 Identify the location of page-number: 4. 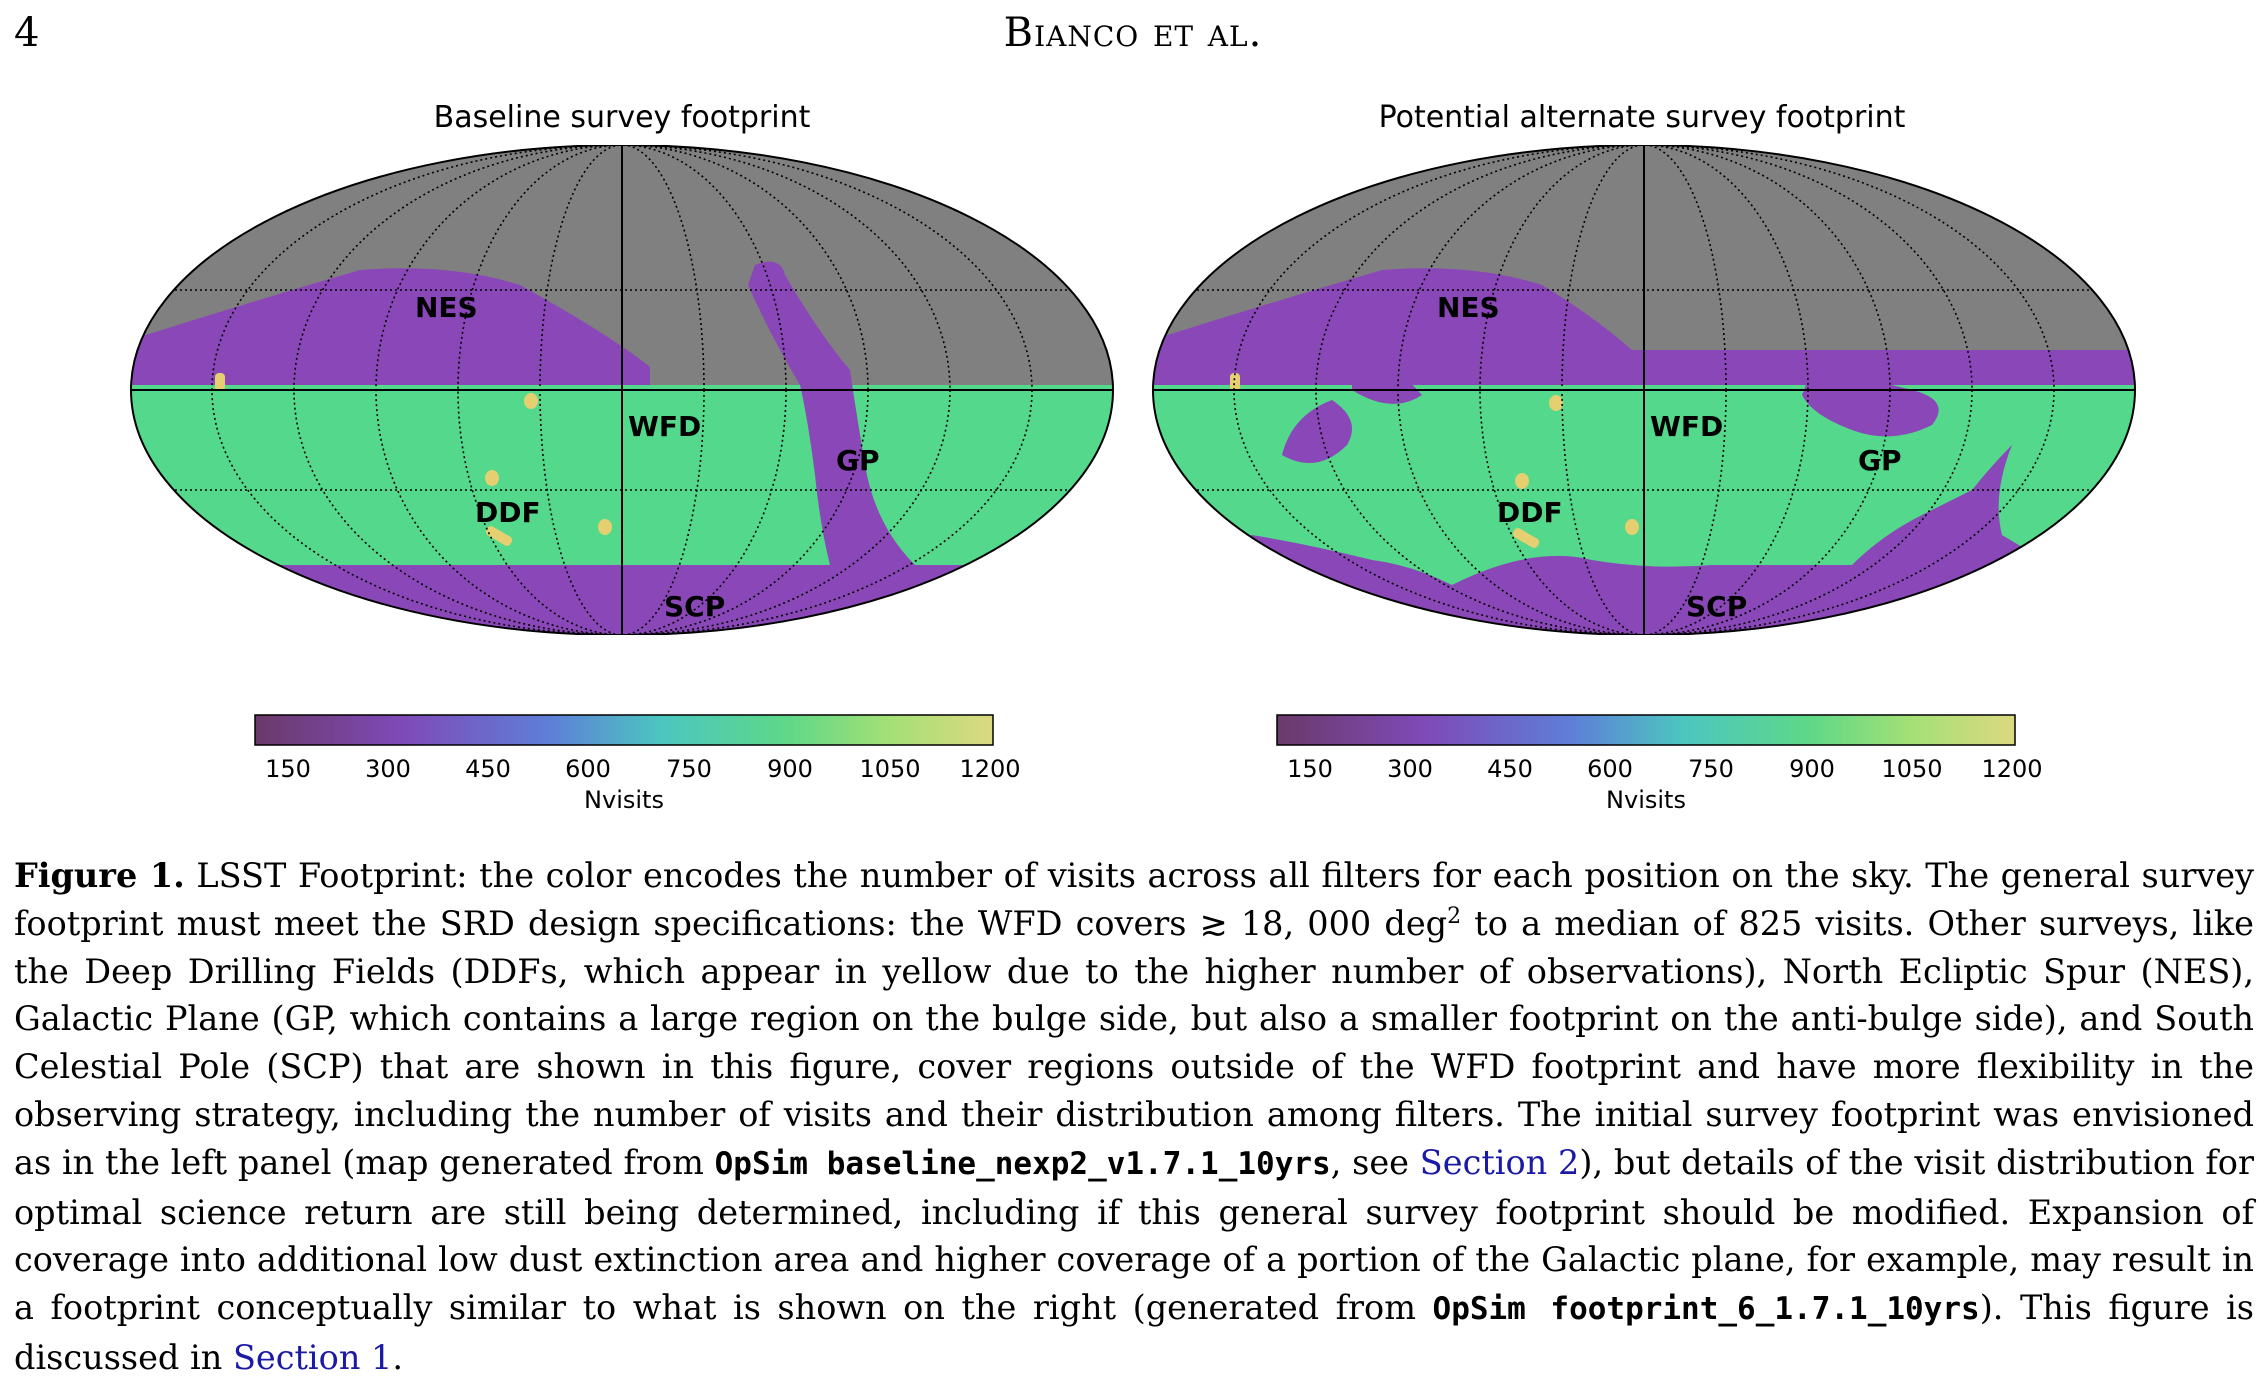
(27, 33).